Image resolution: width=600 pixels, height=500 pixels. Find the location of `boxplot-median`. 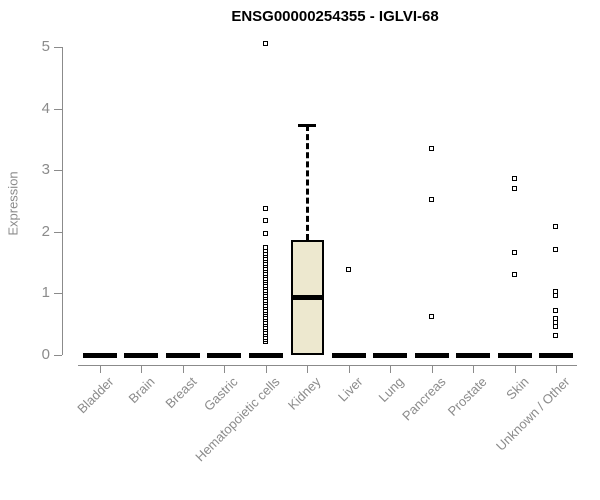

boxplot-median is located at coordinates (307, 298).